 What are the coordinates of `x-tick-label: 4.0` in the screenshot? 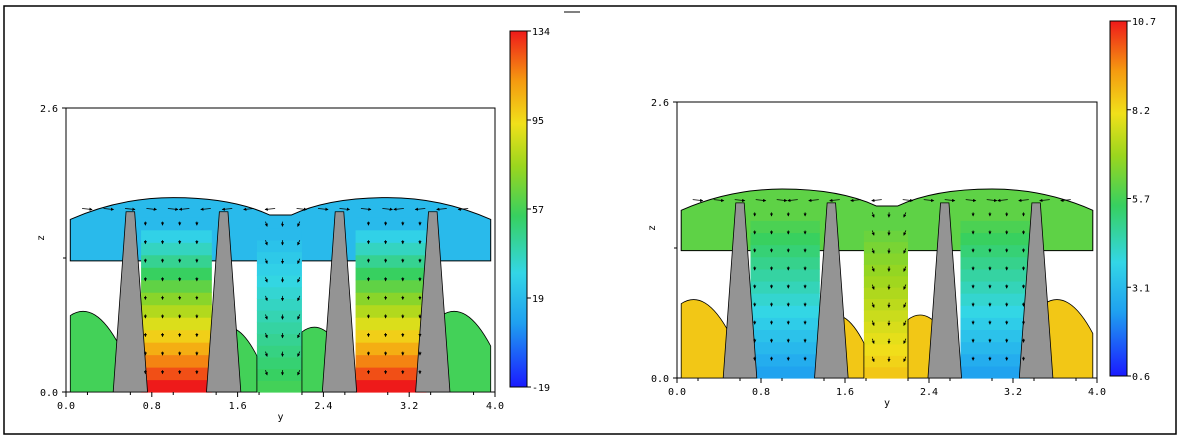 It's located at (1097, 392).